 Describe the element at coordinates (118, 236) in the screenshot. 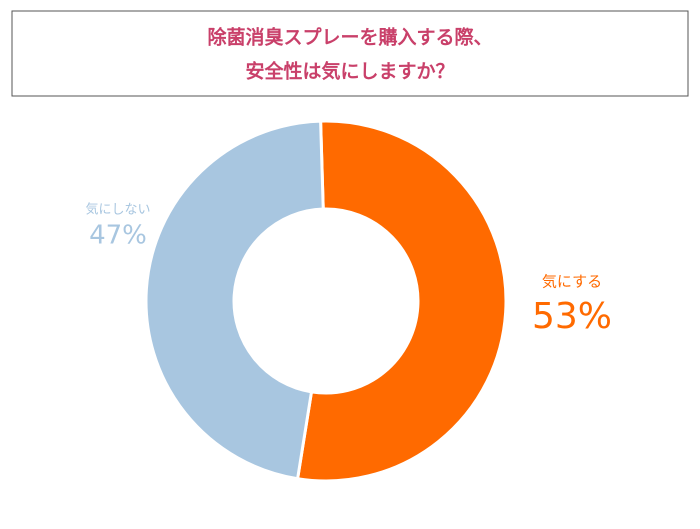

I see `slice-value-label: 47%` at that location.